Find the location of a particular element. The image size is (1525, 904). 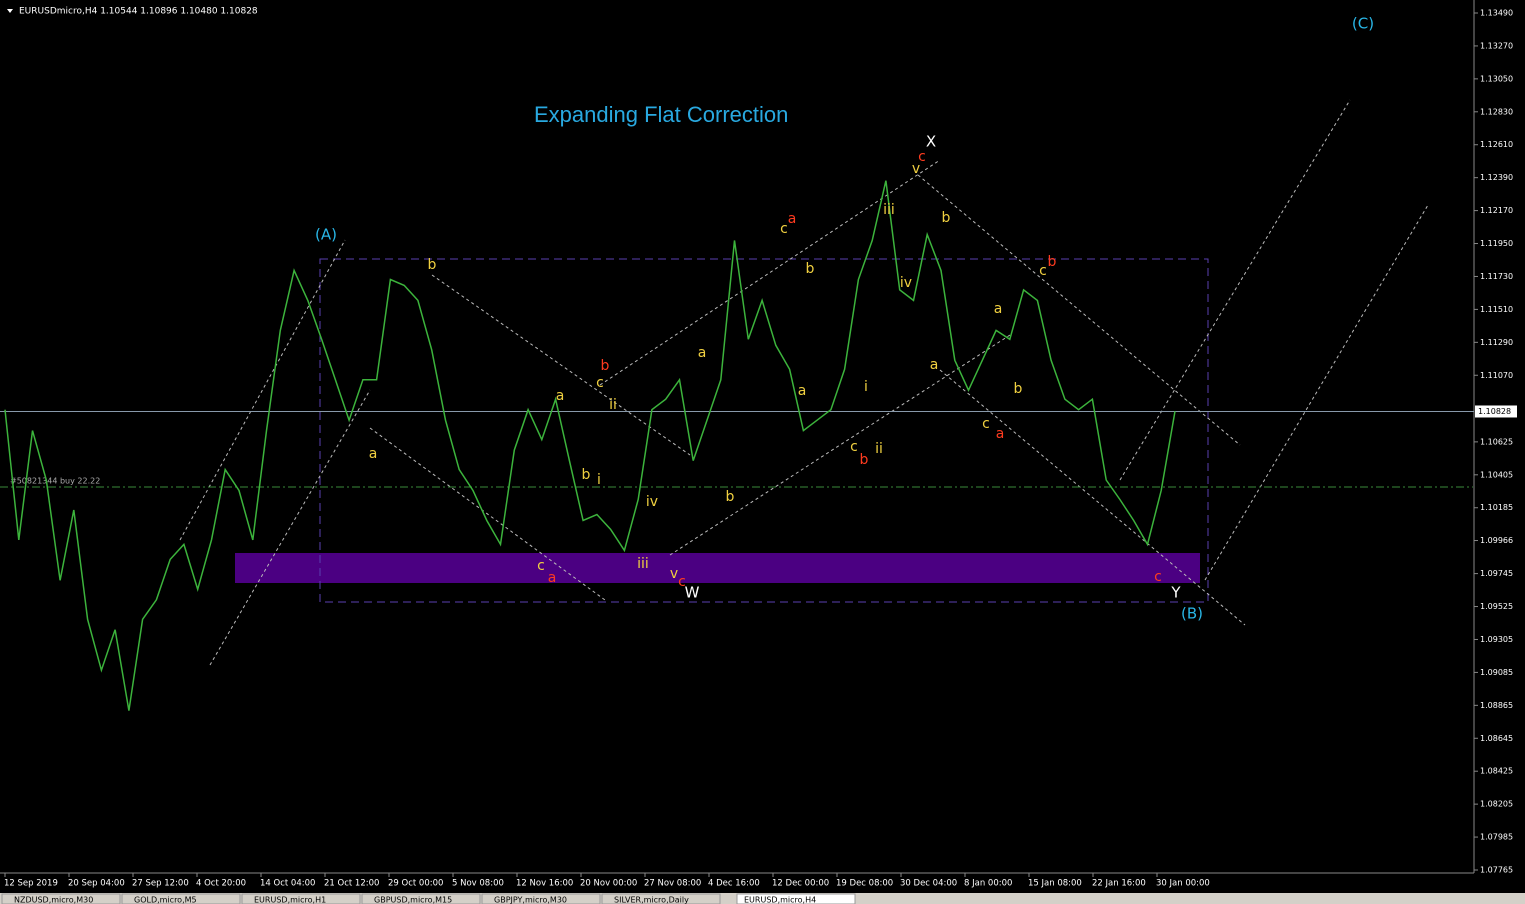

y-tick-label: 1.09525 is located at coordinates (1496, 606).